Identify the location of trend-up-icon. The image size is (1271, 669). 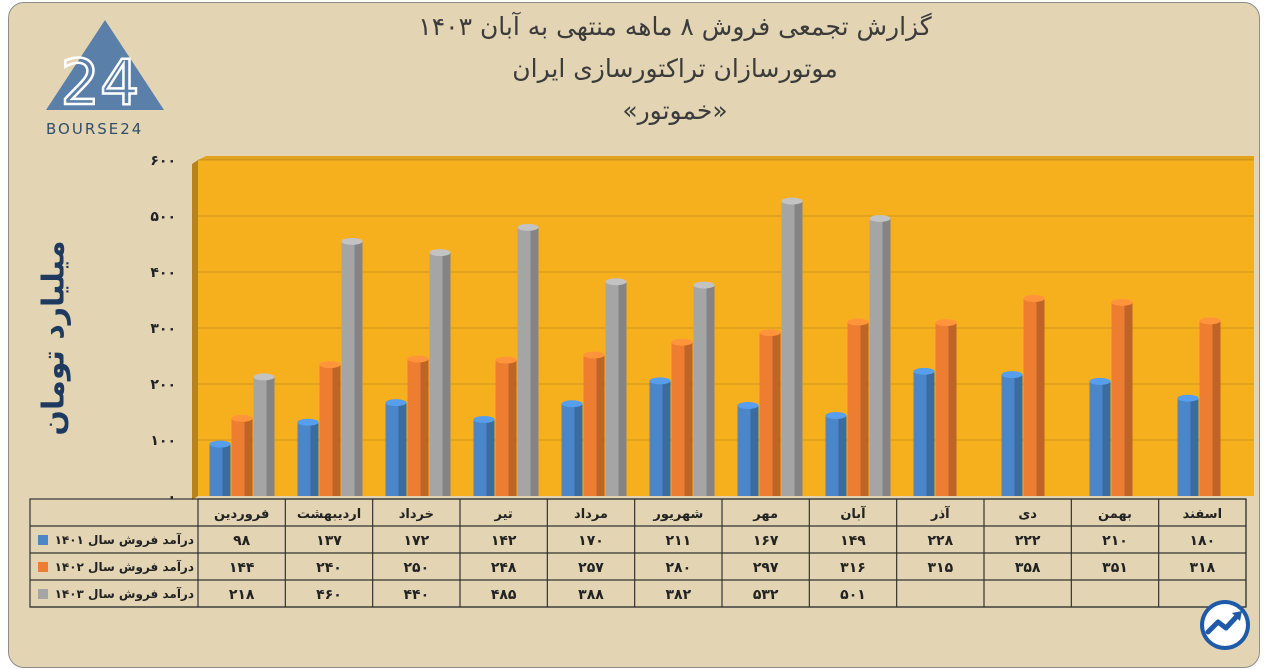
(1225, 625).